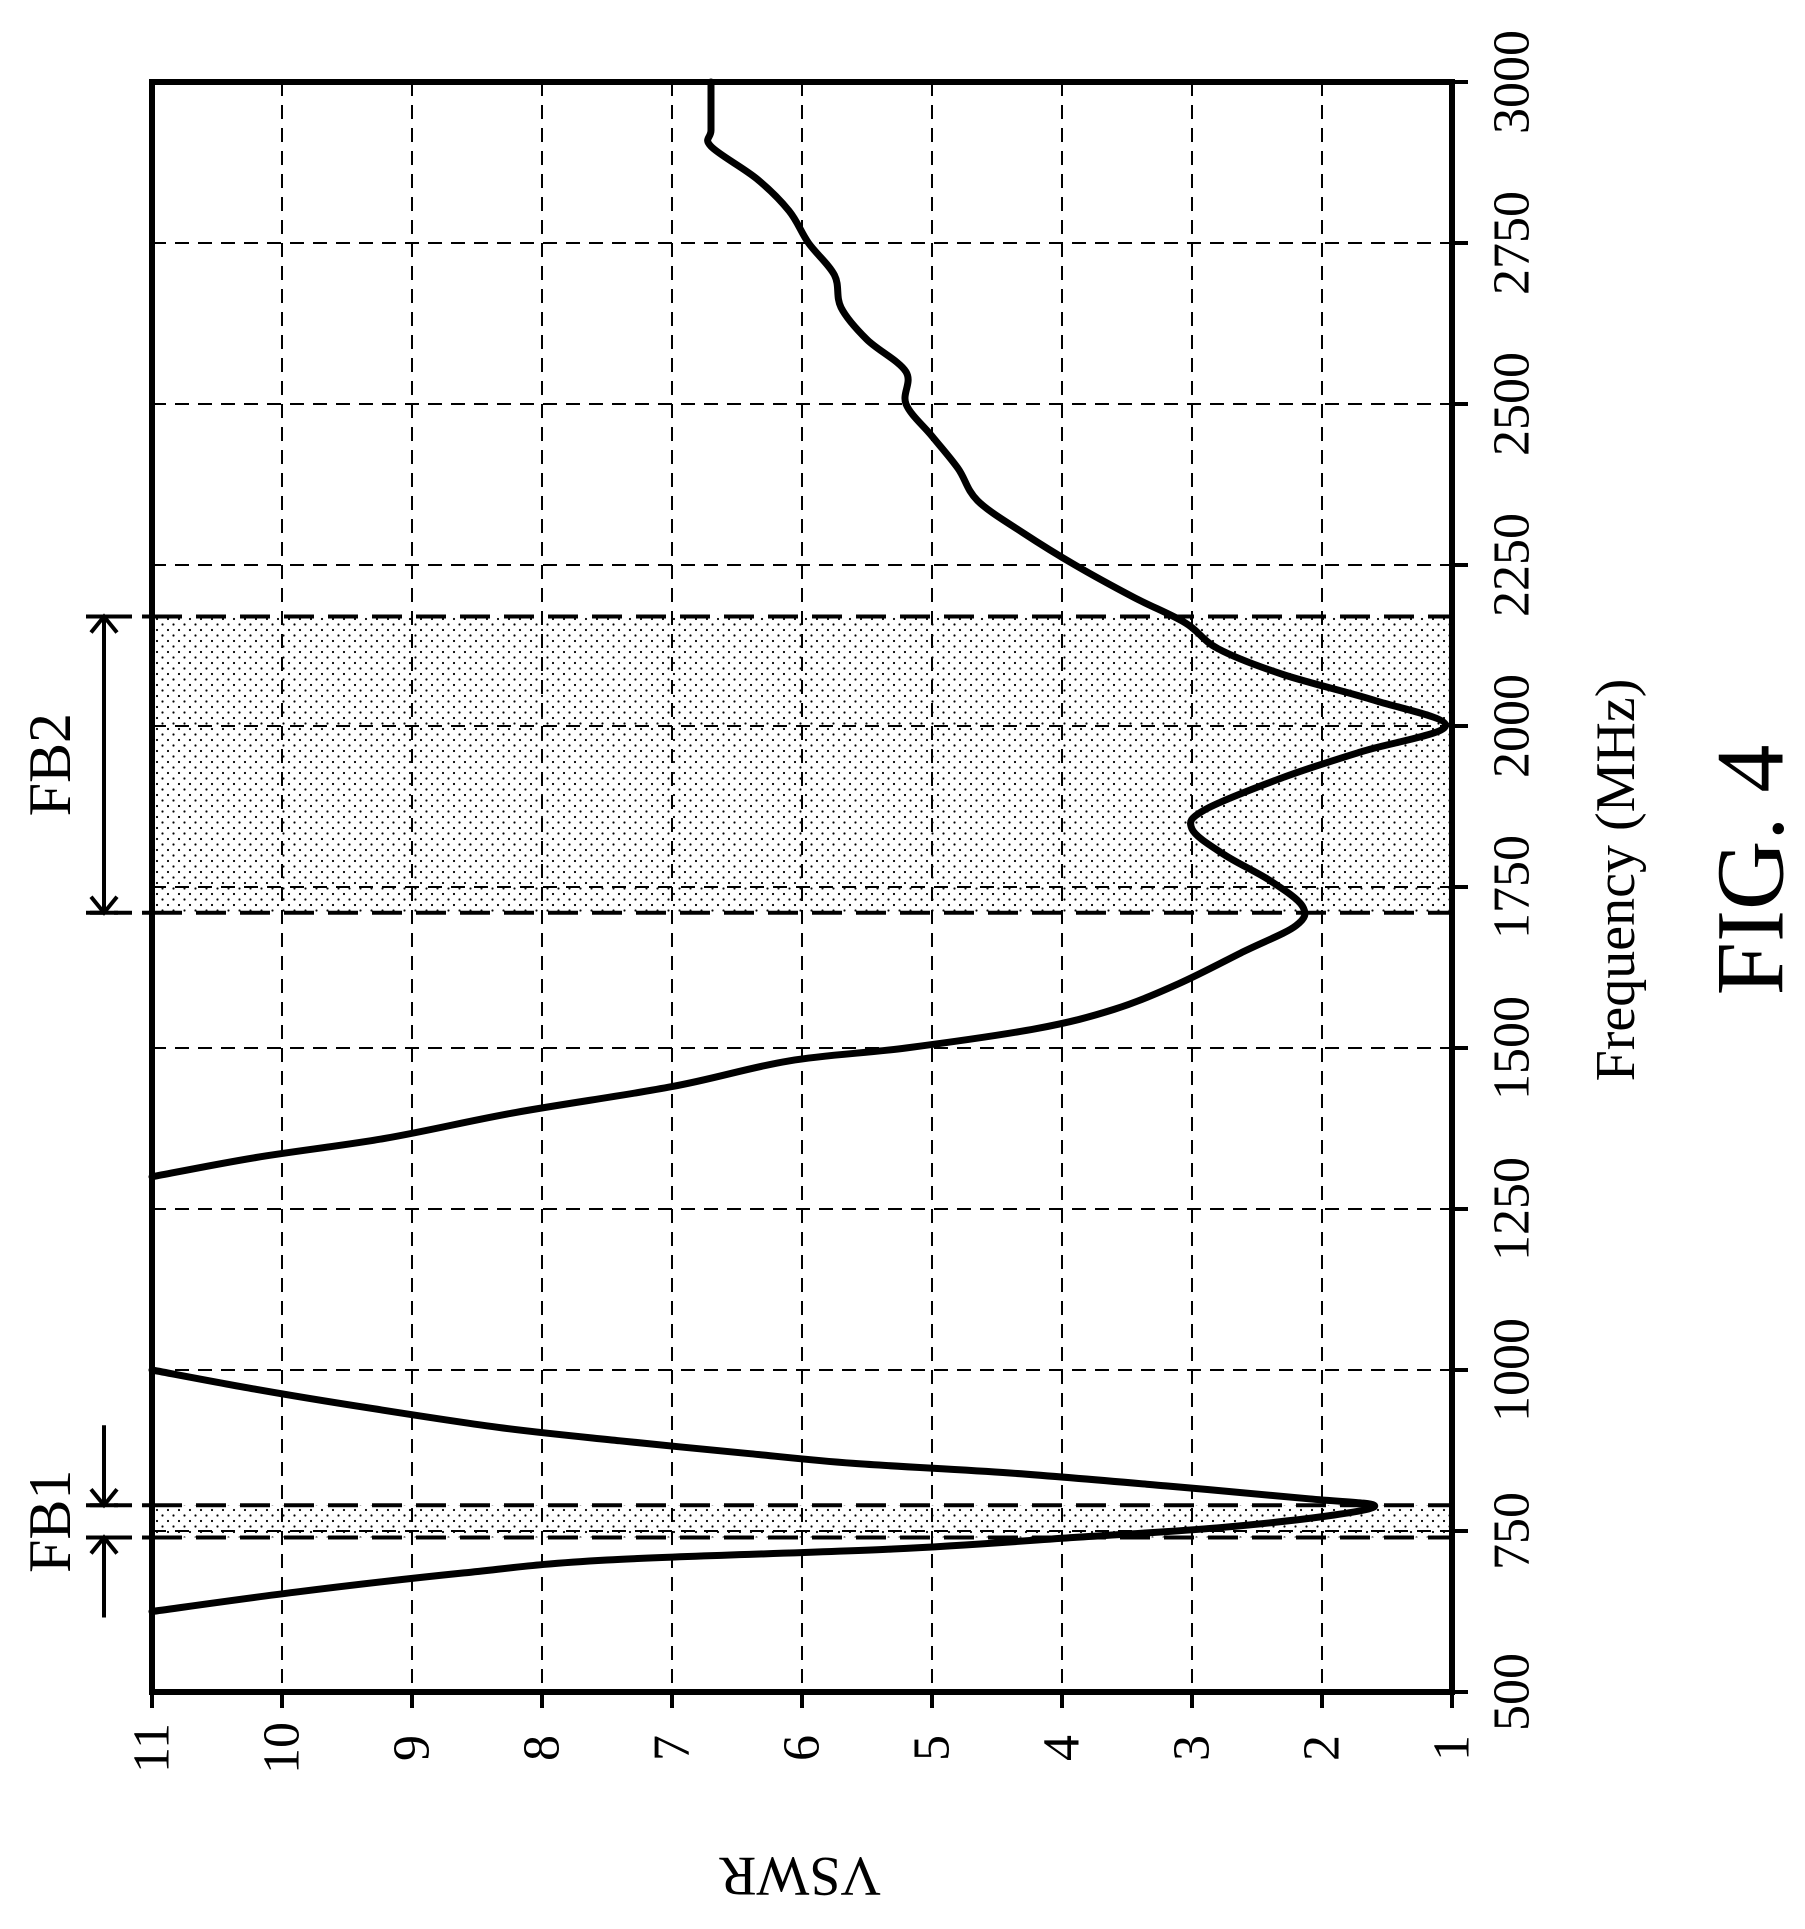 The height and width of the screenshot is (1929, 1805). I want to click on y-tick-label: 9, so click(412, 1748).